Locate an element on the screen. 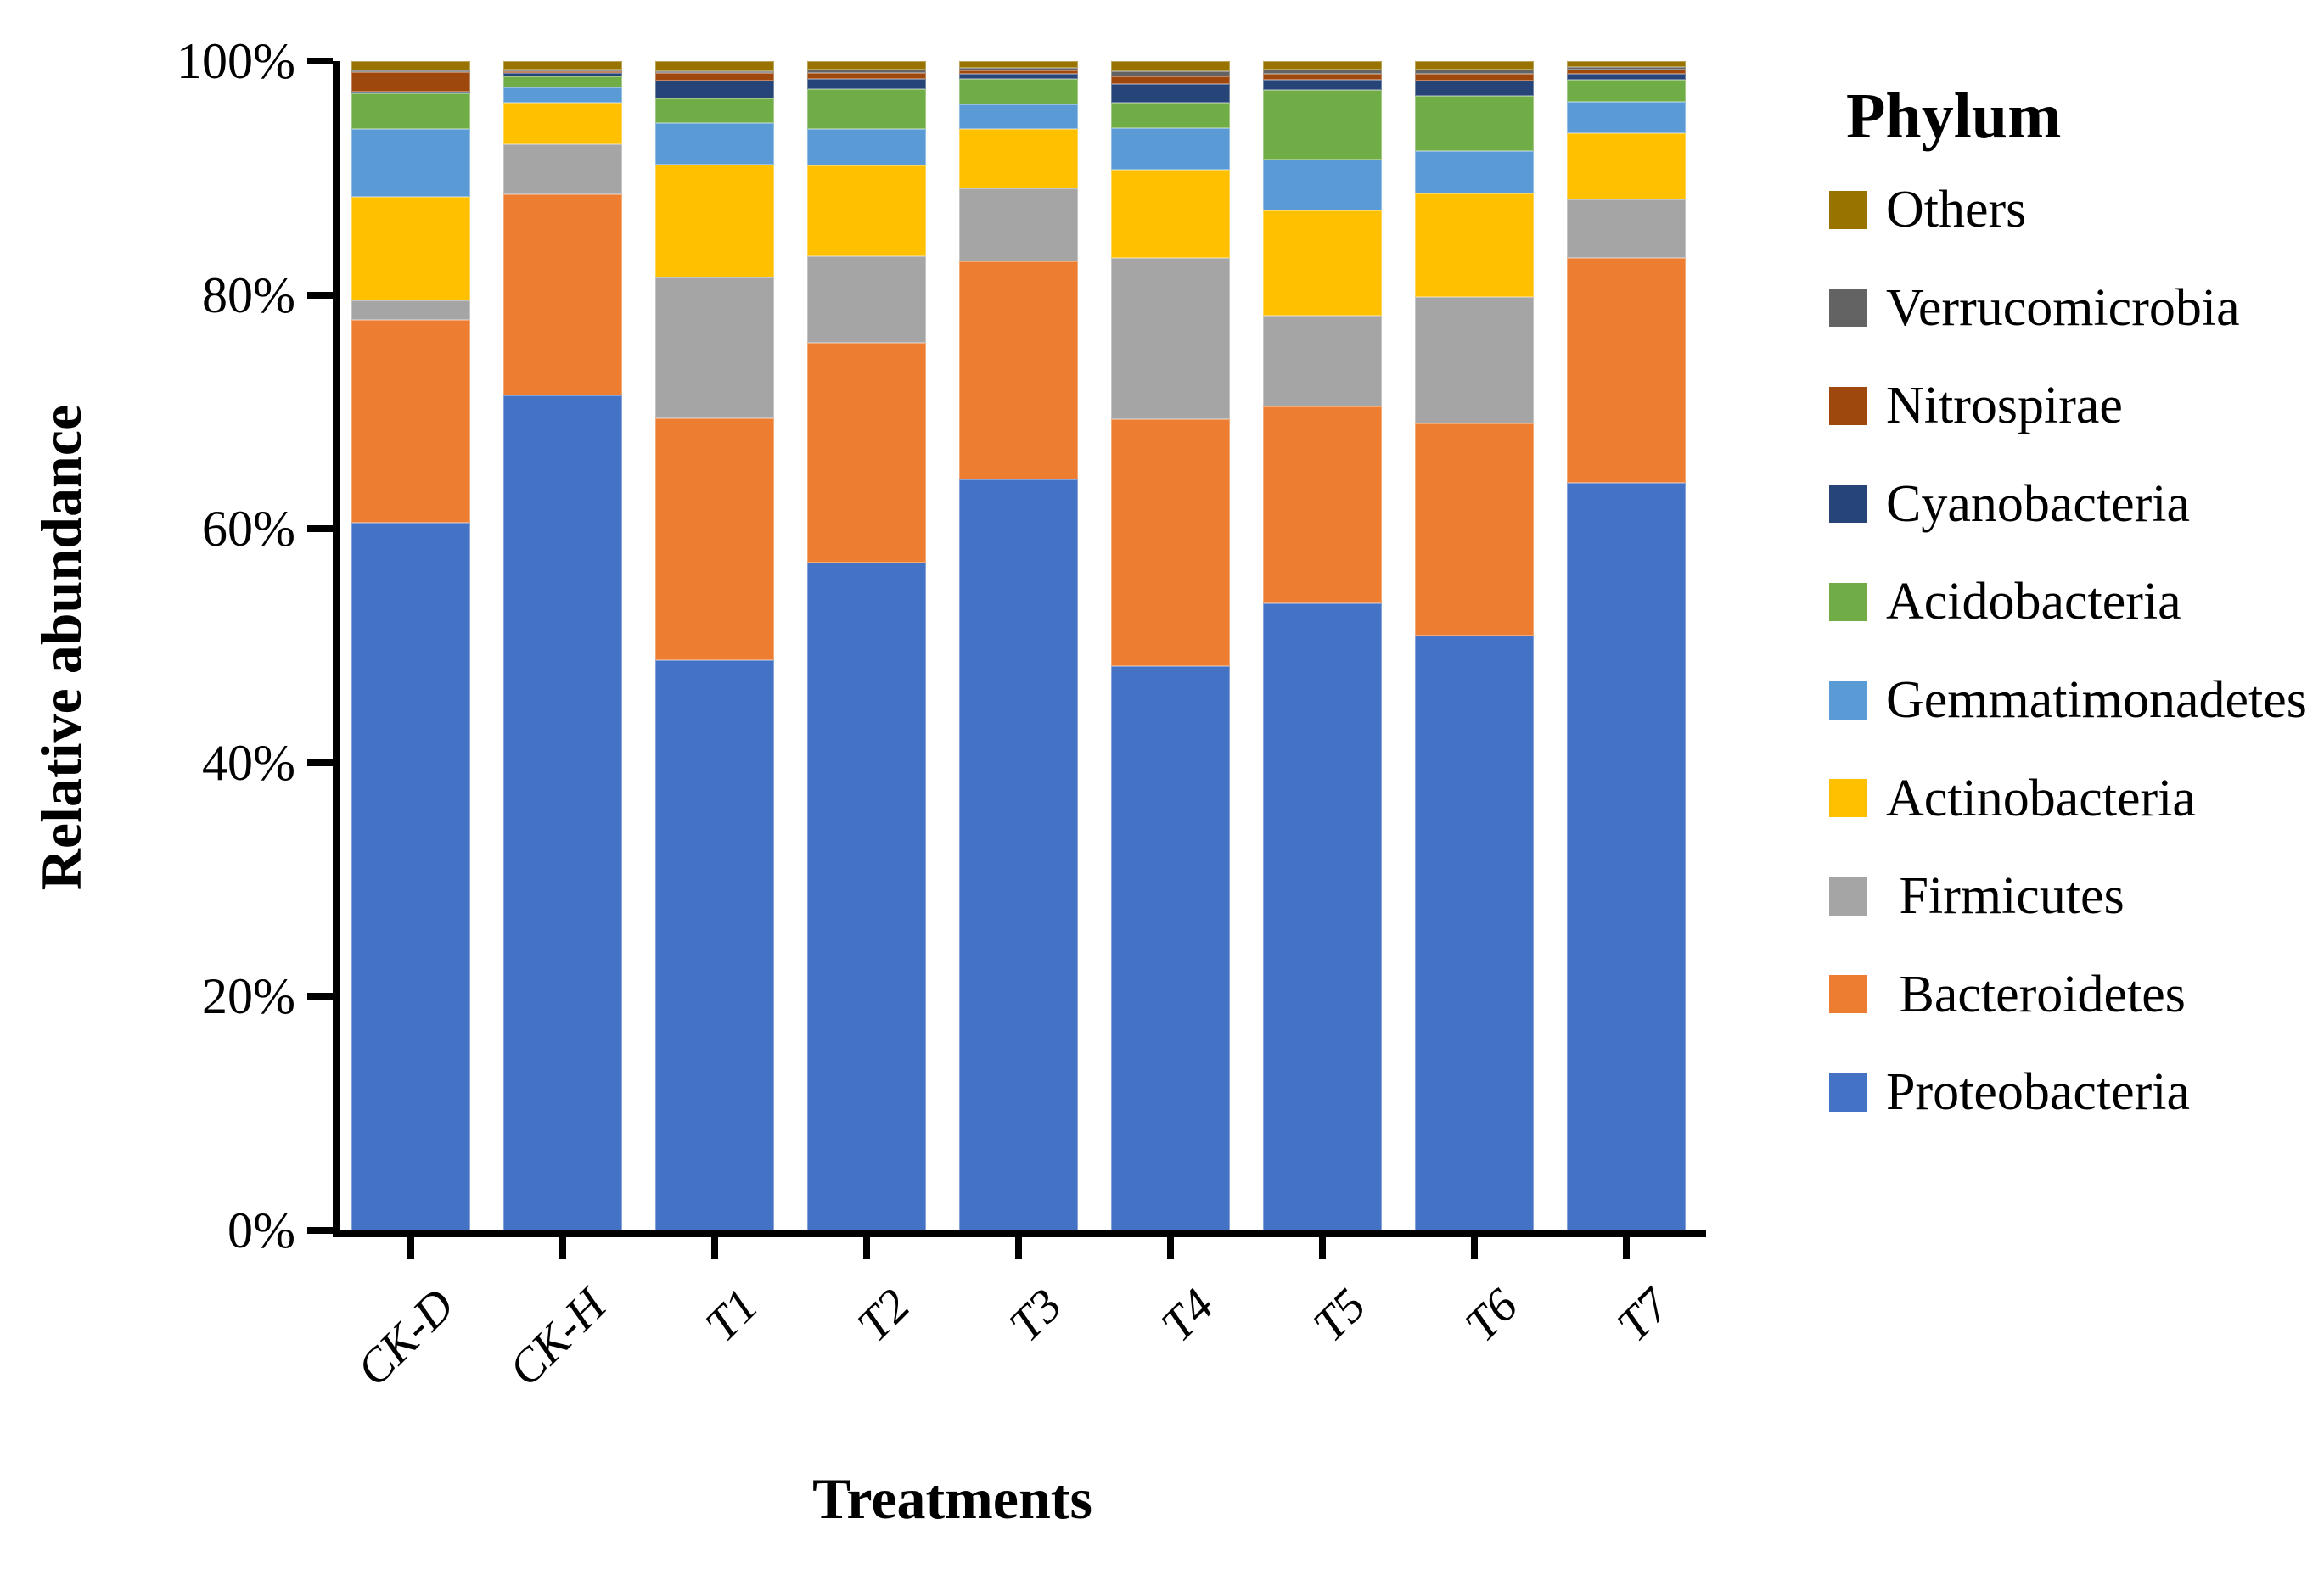 The height and width of the screenshot is (1569, 2324). legend-item-Acidobacteria: Acidobacteria is located at coordinates (2005, 602).